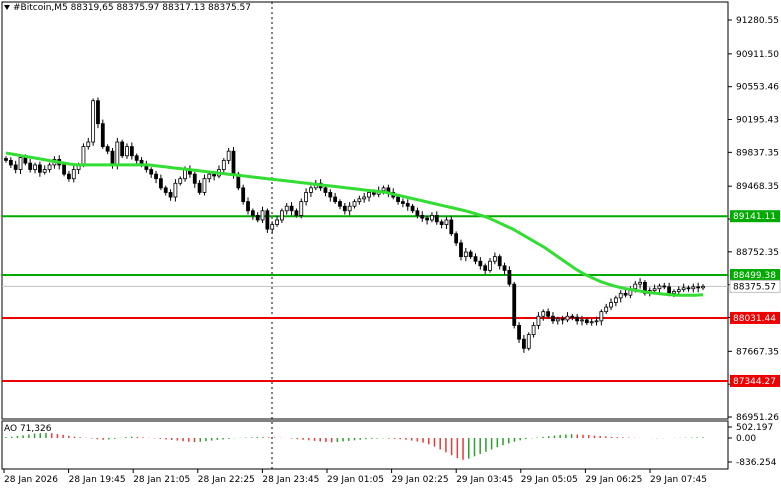  What do you see at coordinates (754, 319) in the screenshot?
I see `red-level-label: 88031.44` at bounding box center [754, 319].